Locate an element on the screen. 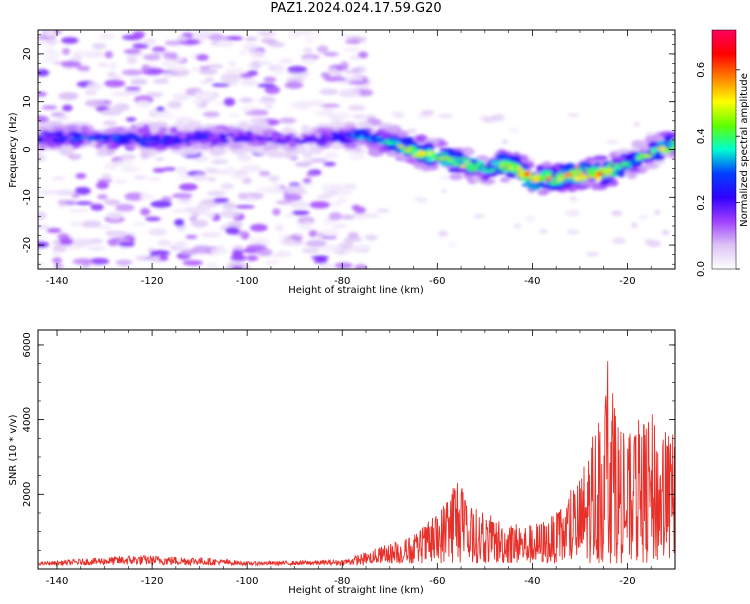 The width and height of the screenshot is (750, 604). heatmap-x-tick-label: -40 is located at coordinates (532, 281).